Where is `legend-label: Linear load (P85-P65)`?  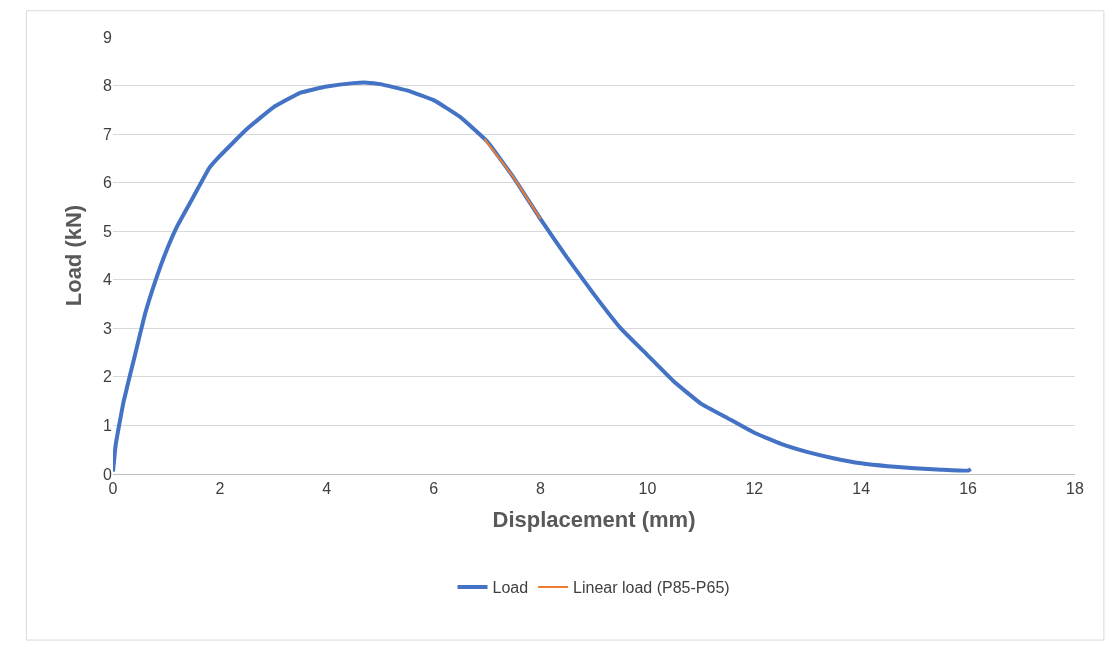 legend-label: Linear load (P85-P65) is located at coordinates (651, 588).